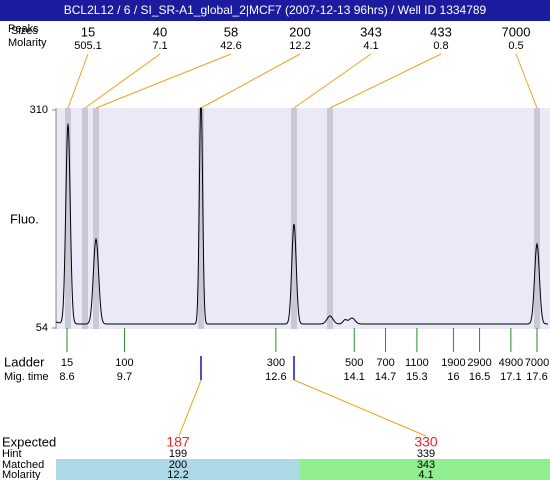 The height and width of the screenshot is (480, 550). I want to click on peak-size: 15, so click(88, 31).